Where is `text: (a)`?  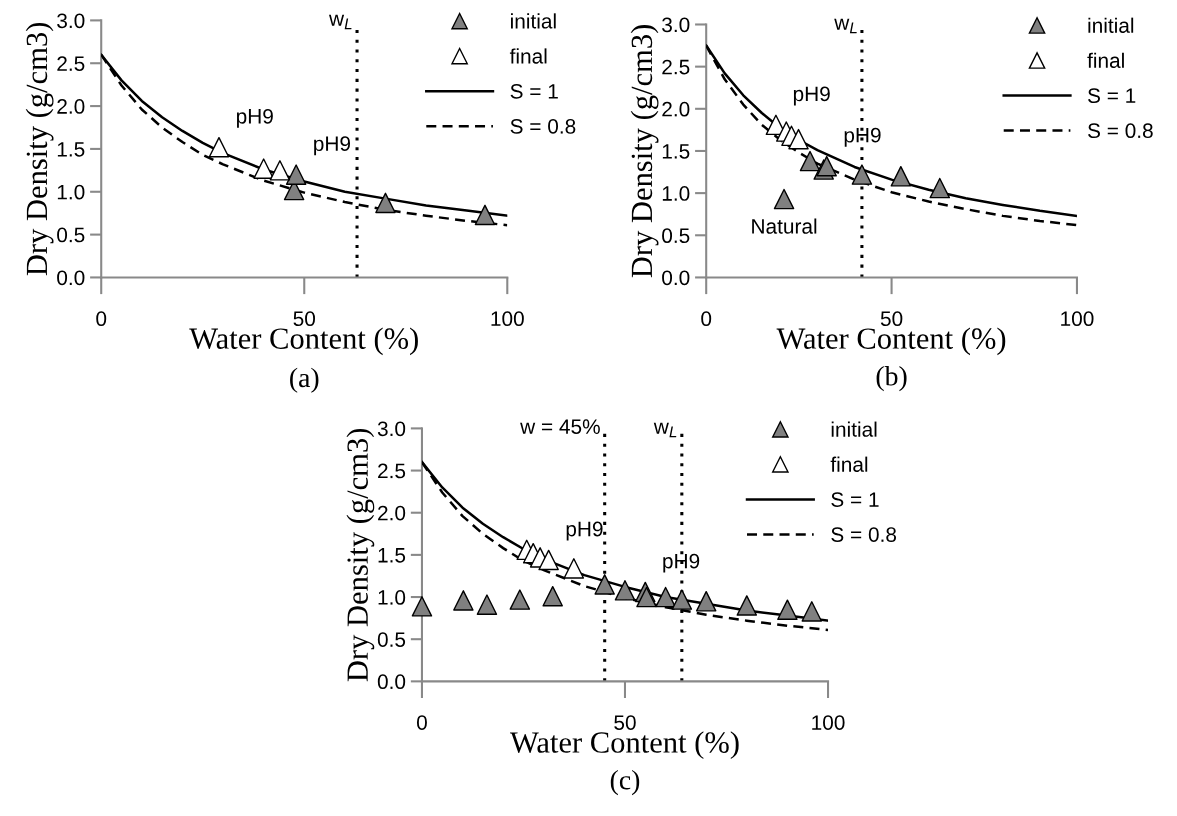
text: (a) is located at coordinates (304, 380).